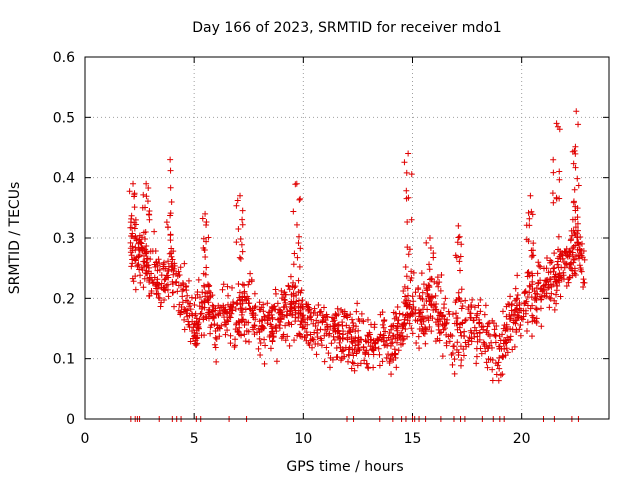 The height and width of the screenshot is (480, 640). I want to click on y-tick-label: 0.4, so click(64, 179).